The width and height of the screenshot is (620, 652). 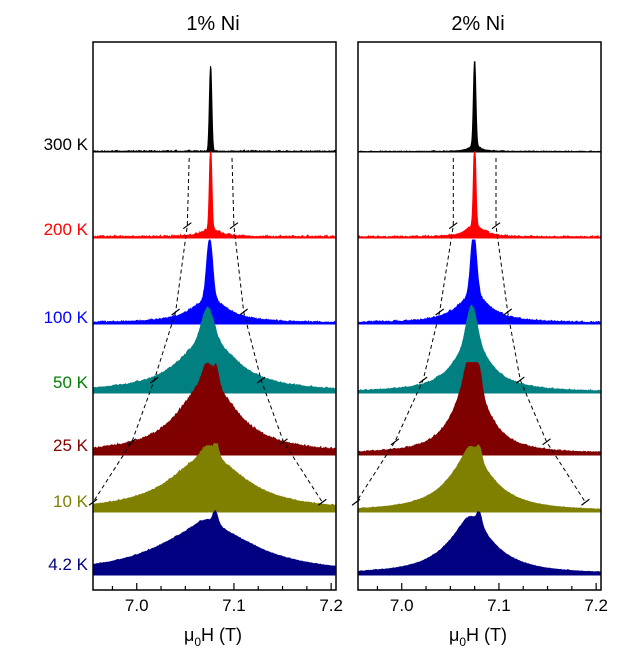 I want to click on x-axis-title-left: μ0H (T), so click(x=213, y=637).